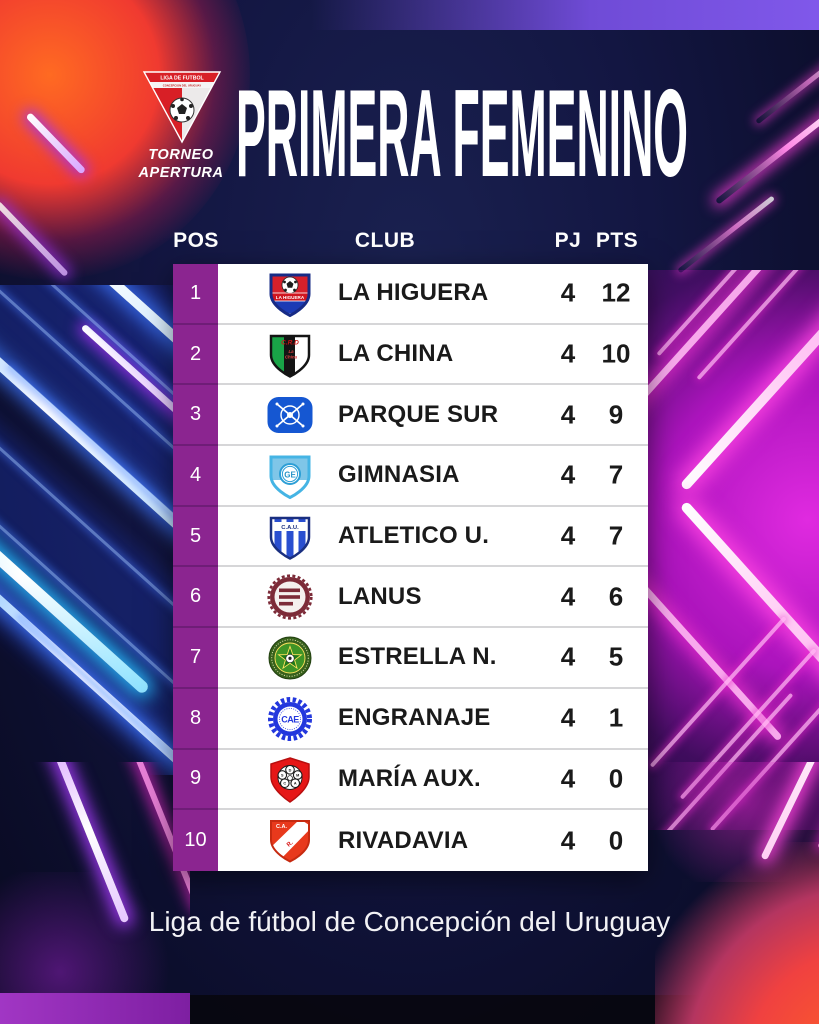 The height and width of the screenshot is (1024, 819). I want to click on table-row: 4 GE GIMNASIA, so click(410, 476).